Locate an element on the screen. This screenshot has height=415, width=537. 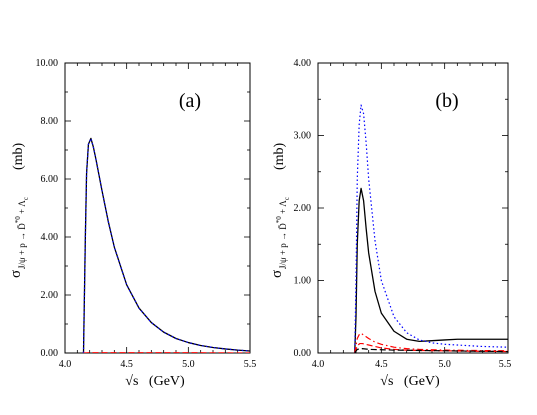
y-tick-label: 6.00 is located at coordinates (50, 179).